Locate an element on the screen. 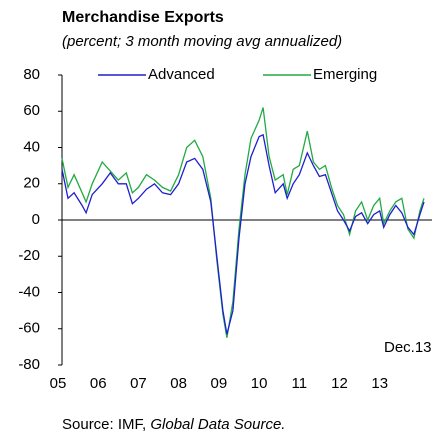  y-tick-label: -20 is located at coordinates (29, 255).